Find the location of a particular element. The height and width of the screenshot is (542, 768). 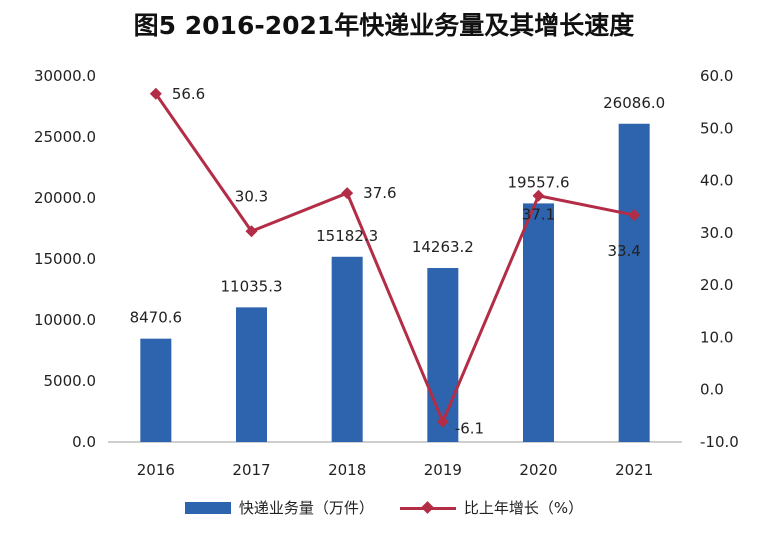

legend-line-label: 比上年增长（%） is located at coordinates (523, 508).